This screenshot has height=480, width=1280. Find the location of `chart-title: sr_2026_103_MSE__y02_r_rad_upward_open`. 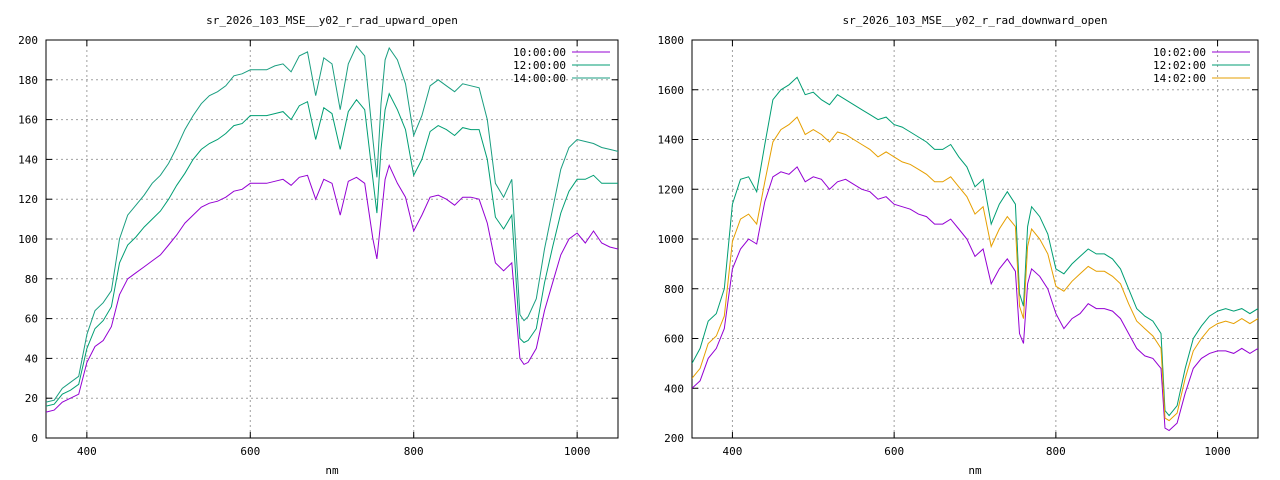

chart-title: sr_2026_103_MSE__y02_r_rad_upward_open is located at coordinates (332, 20).